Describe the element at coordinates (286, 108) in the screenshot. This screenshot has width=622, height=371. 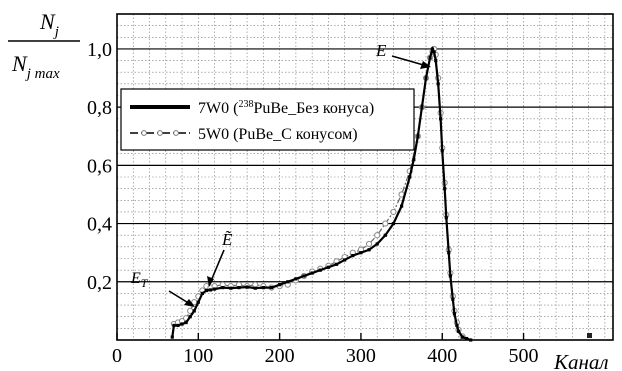
I see `legend-label-7w0: 7W0 (238PuBe_Без конуса)` at that location.